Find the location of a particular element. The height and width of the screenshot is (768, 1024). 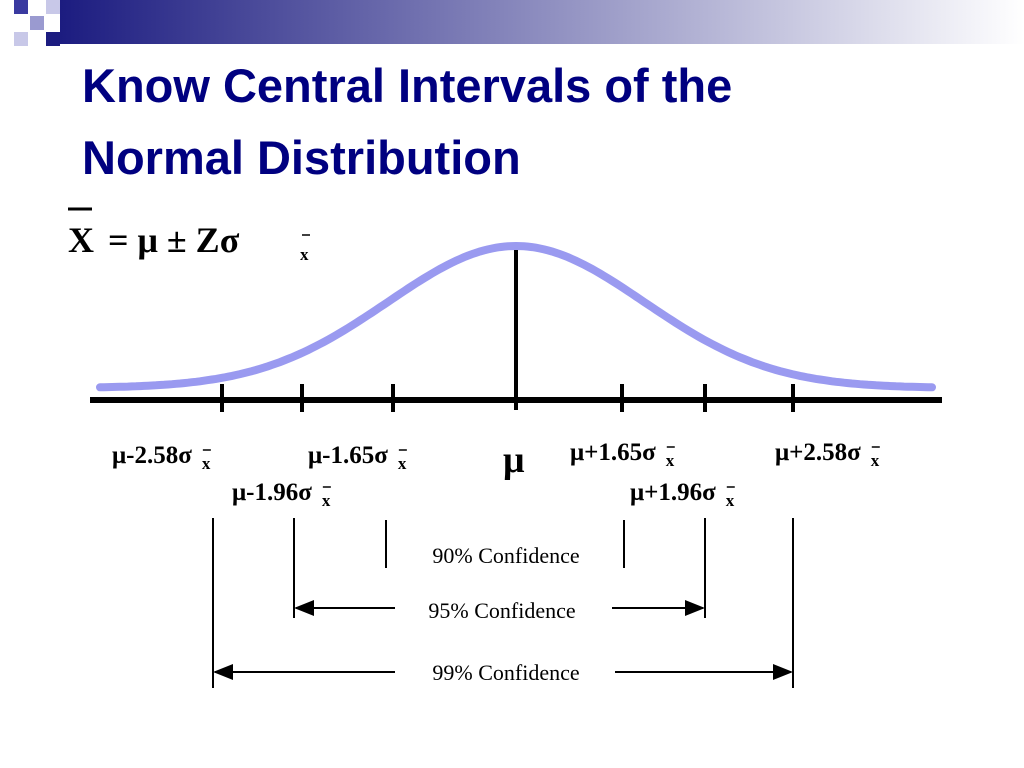

interval-text: 99% Confidence is located at coordinates (505, 672).